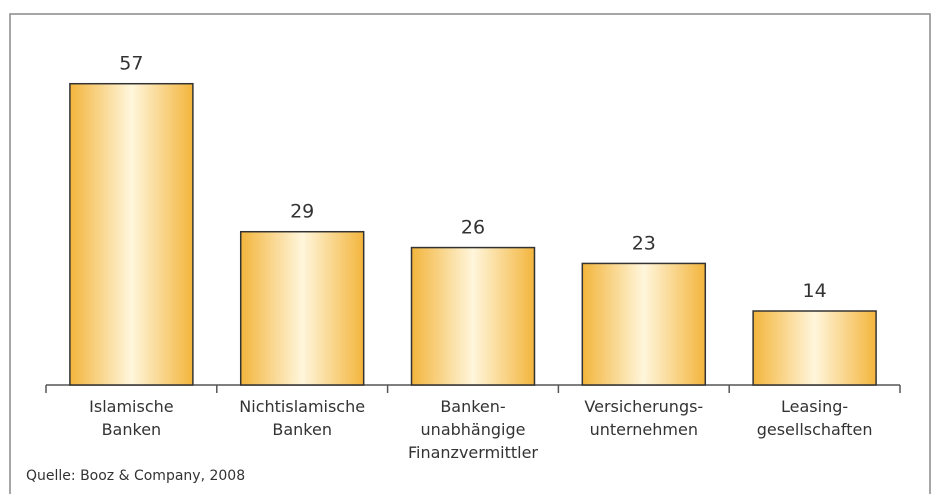 The width and height of the screenshot is (942, 494). Describe the element at coordinates (644, 243) in the screenshot. I see `value-label: 23` at that location.